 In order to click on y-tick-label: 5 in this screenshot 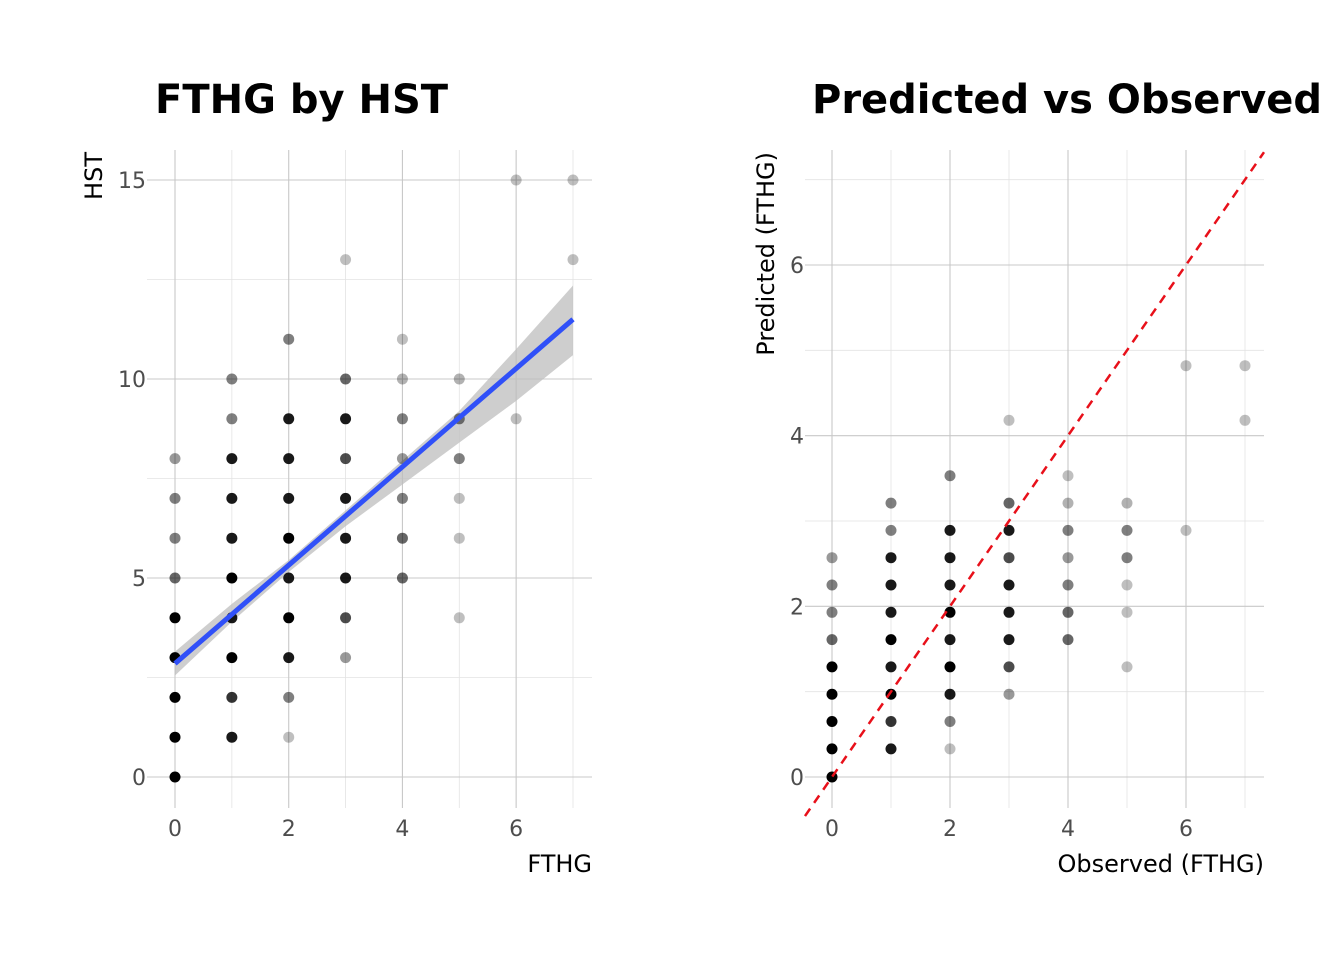, I will do `click(139, 579)`.